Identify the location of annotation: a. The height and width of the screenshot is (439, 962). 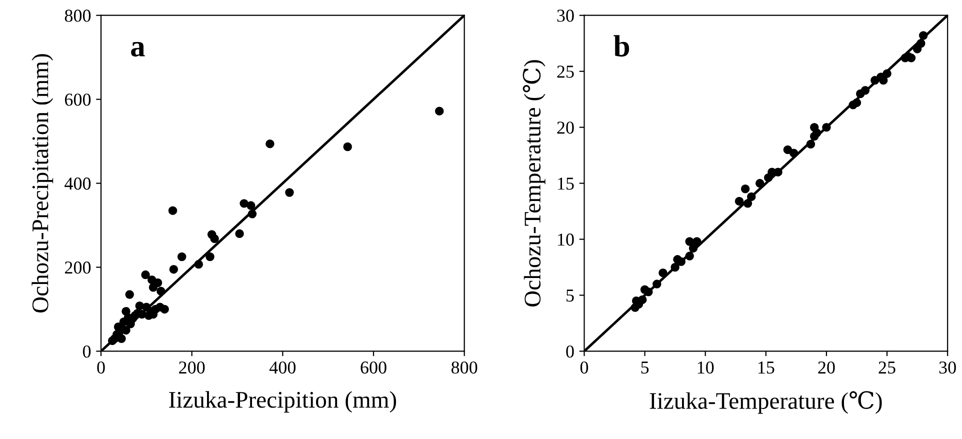
(138, 49).